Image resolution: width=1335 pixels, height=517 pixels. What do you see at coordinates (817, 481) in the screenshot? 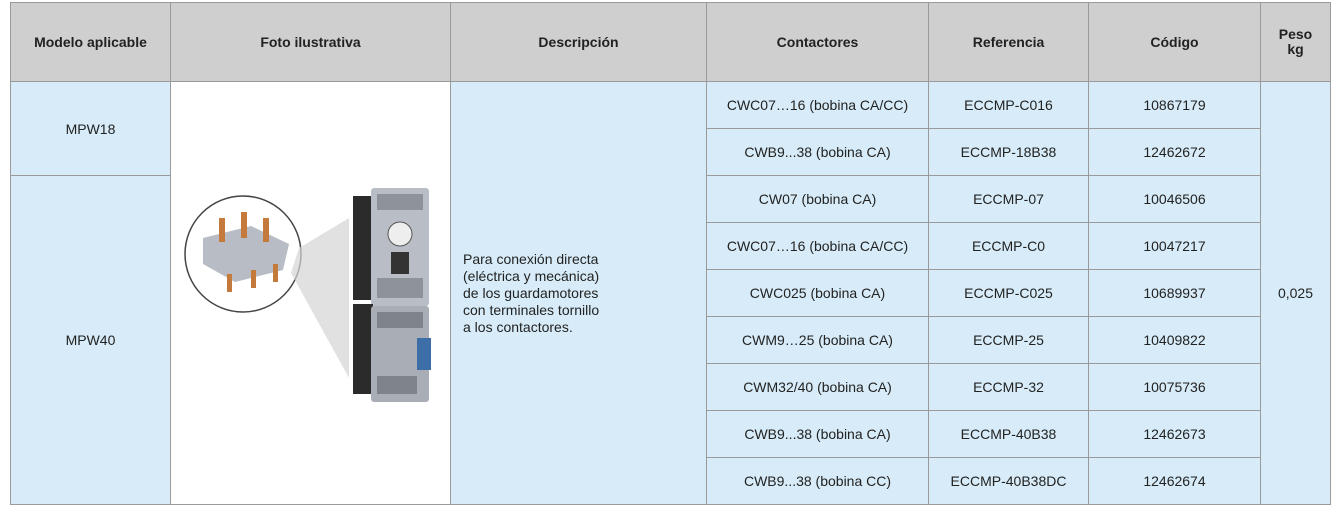
I see `contactor-cell: CWB9...38 (bobina CC)` at bounding box center [817, 481].